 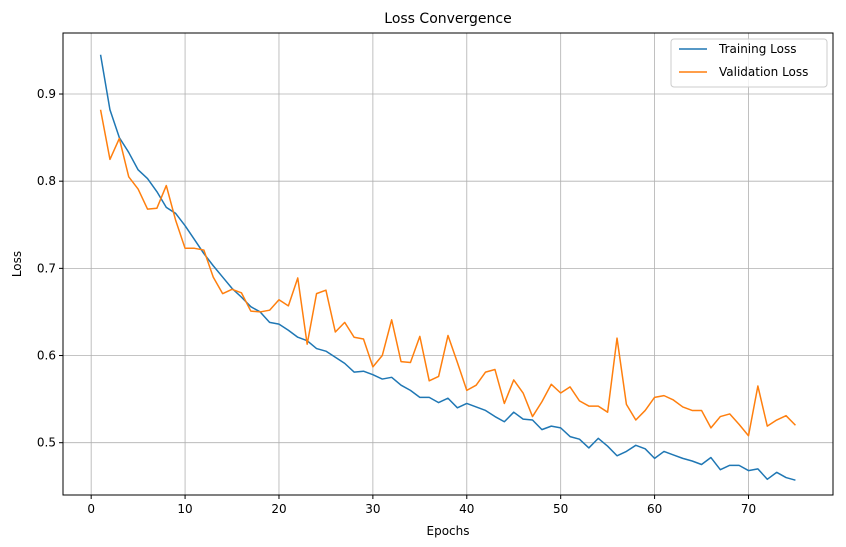 I want to click on x-tick-label: 30, so click(x=372, y=509).